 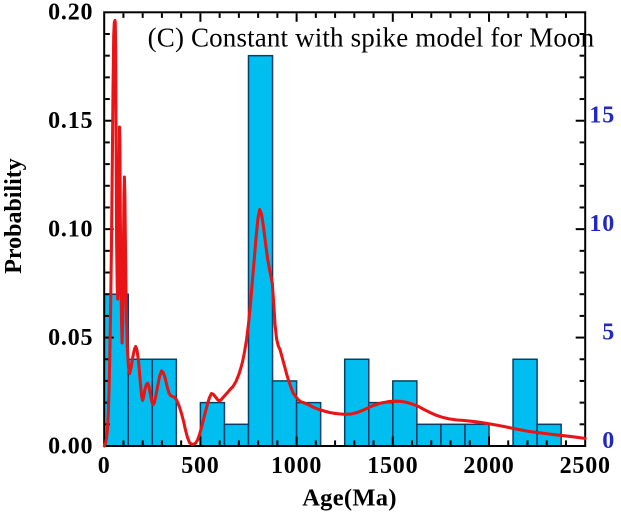 I want to click on svg-text: 0.15, so click(x=70, y=121).